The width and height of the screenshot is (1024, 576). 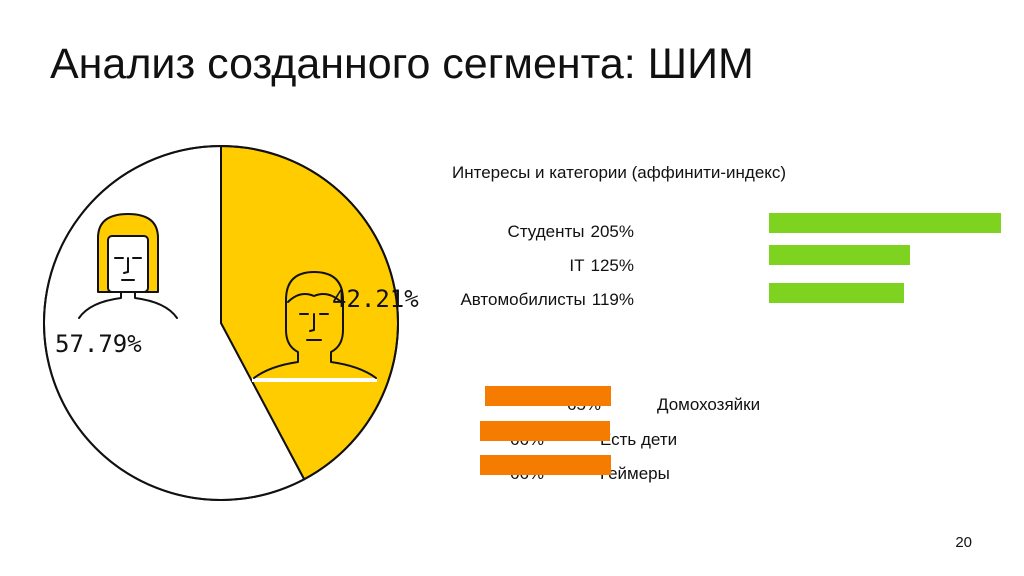 What do you see at coordinates (619, 172) in the screenshot?
I see `interests-chart-title: Интересы и категории (аффинити-индекс)` at bounding box center [619, 172].